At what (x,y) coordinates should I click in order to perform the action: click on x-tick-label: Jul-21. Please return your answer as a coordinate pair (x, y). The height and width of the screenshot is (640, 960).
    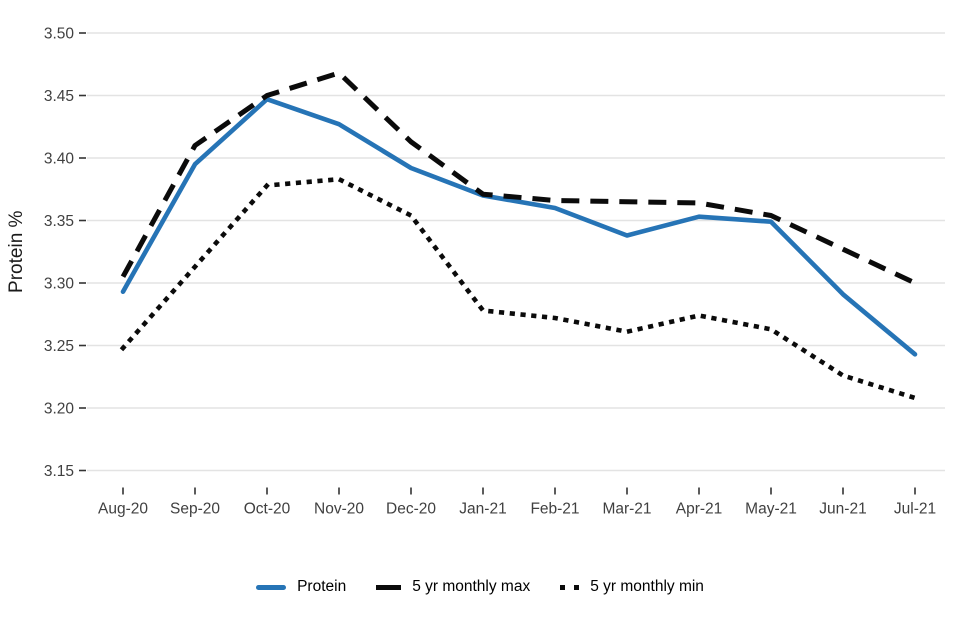
    Looking at the image, I should click on (915, 509).